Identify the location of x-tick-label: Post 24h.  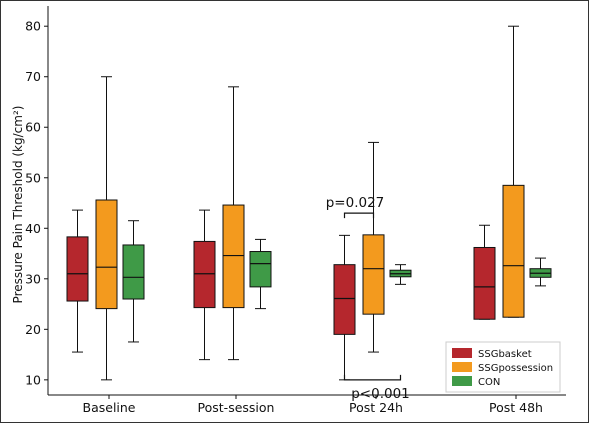
(376, 407).